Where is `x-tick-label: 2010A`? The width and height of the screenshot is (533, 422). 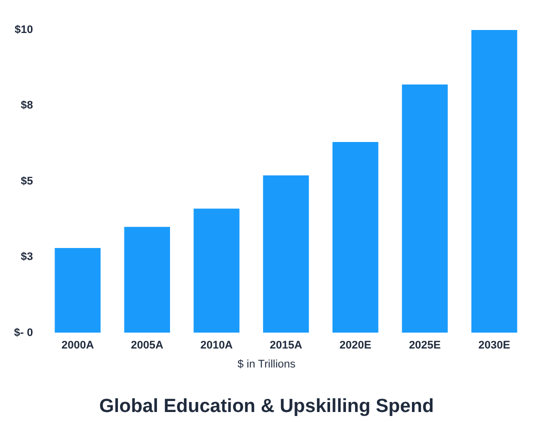
x-tick-label: 2010A is located at coordinates (216, 345).